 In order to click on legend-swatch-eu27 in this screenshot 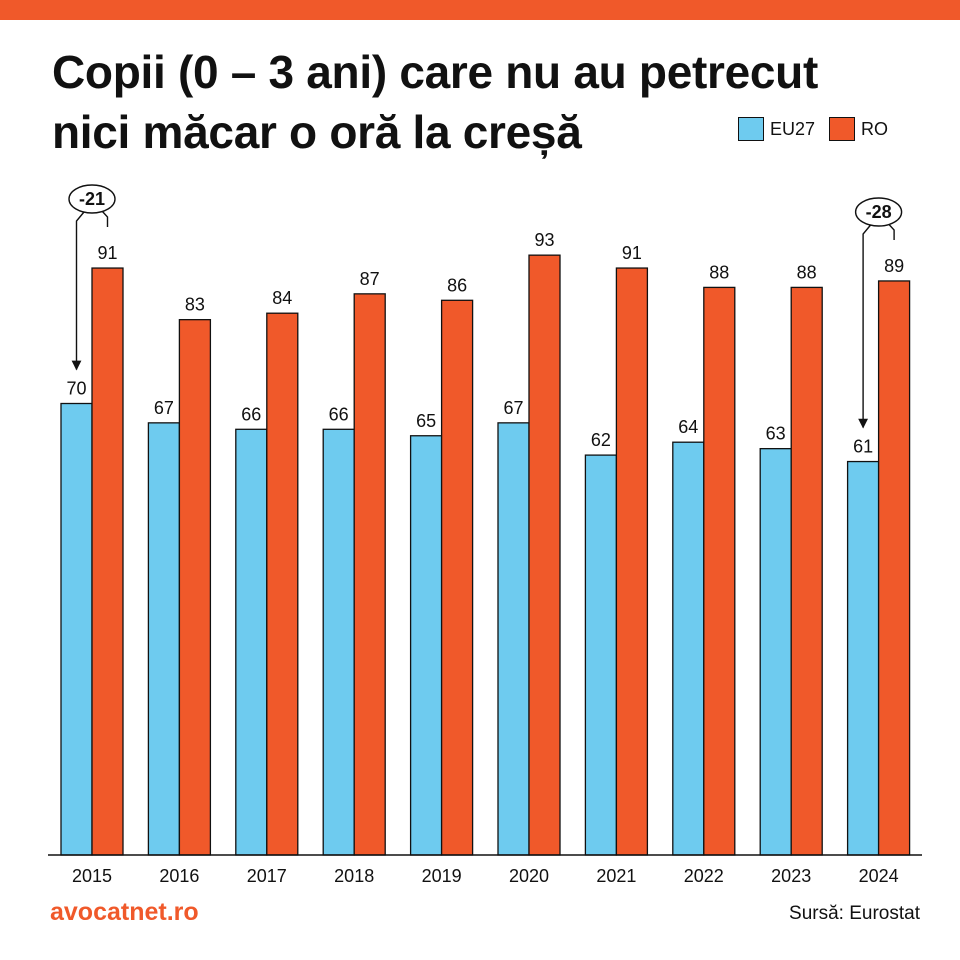, I will do `click(751, 129)`.